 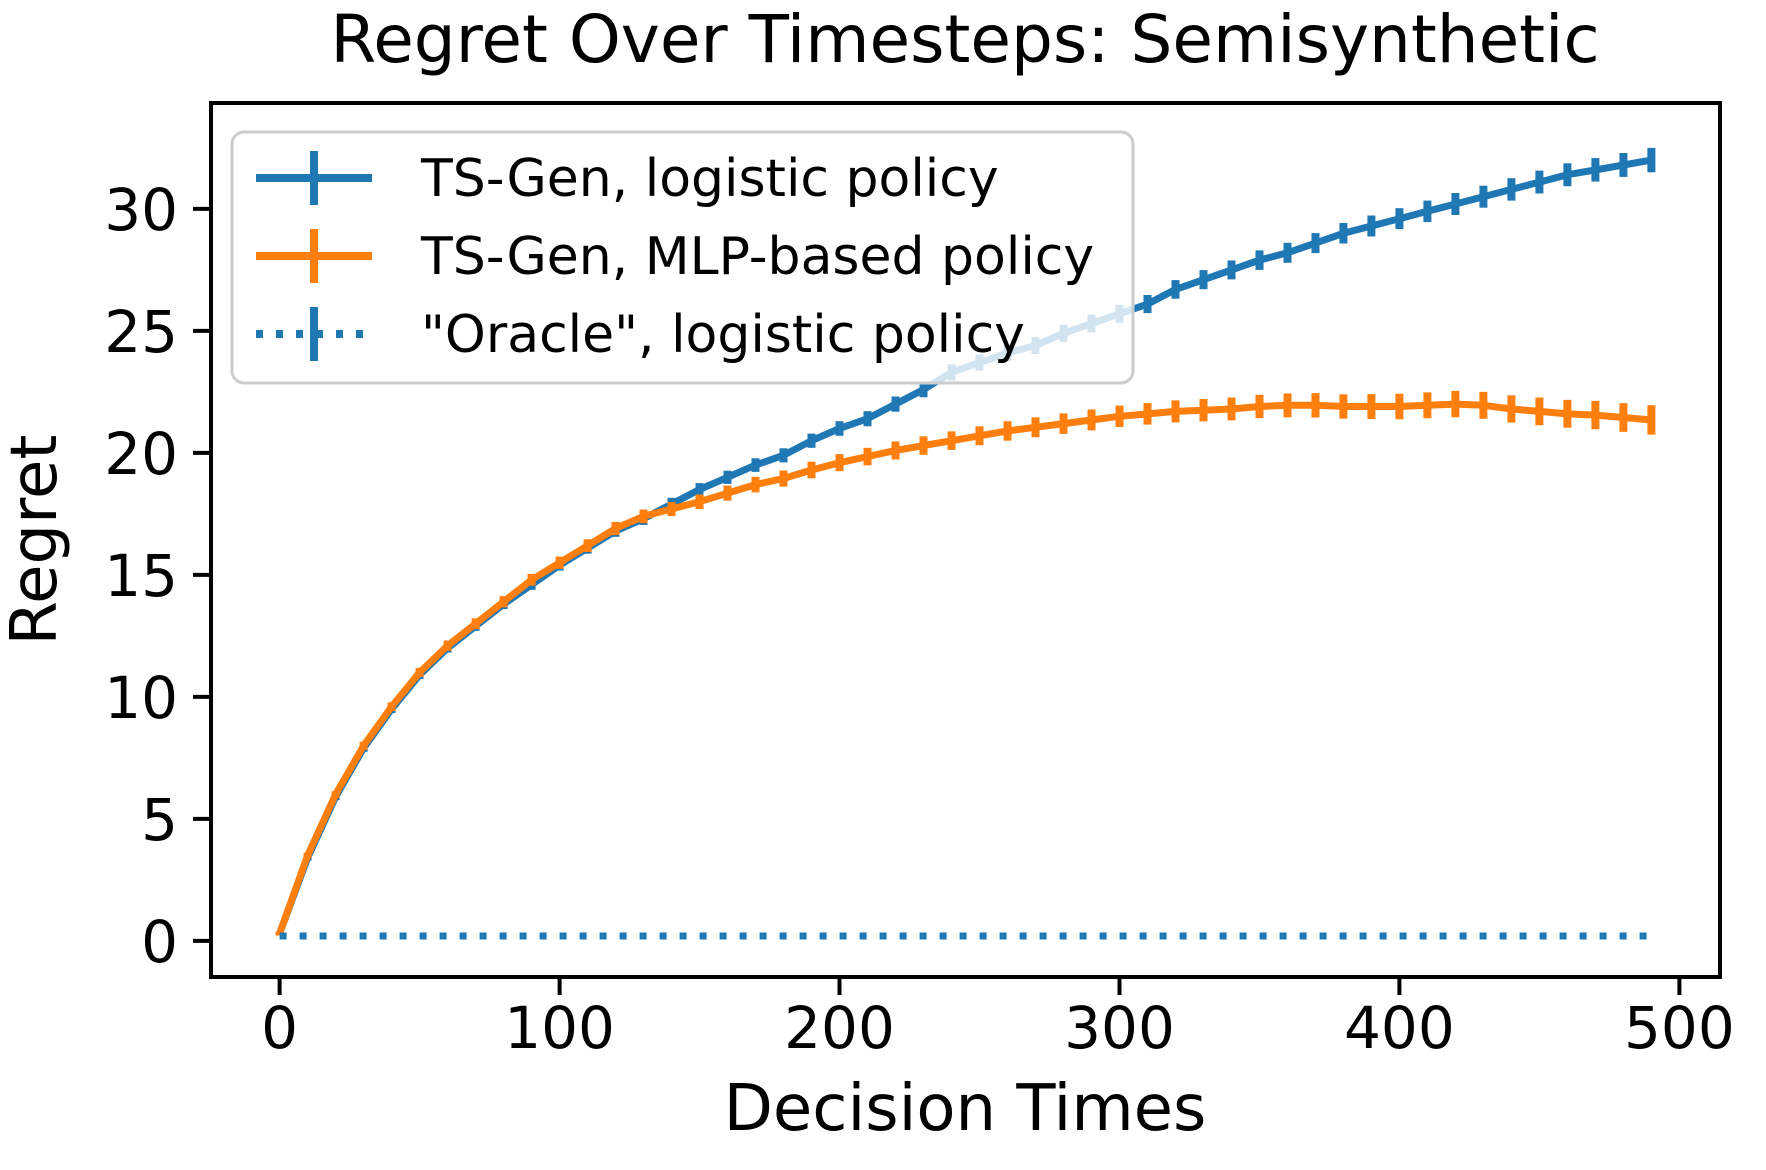 I want to click on x-tick-label-400: 400, so click(x=1399, y=1028).